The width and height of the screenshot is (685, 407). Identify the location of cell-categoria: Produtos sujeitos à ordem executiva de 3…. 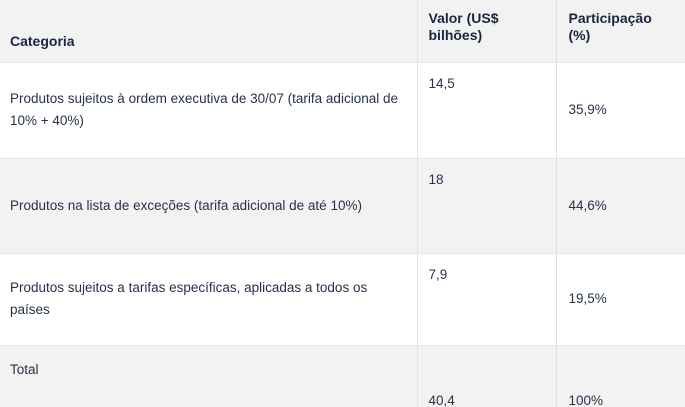
(208, 109).